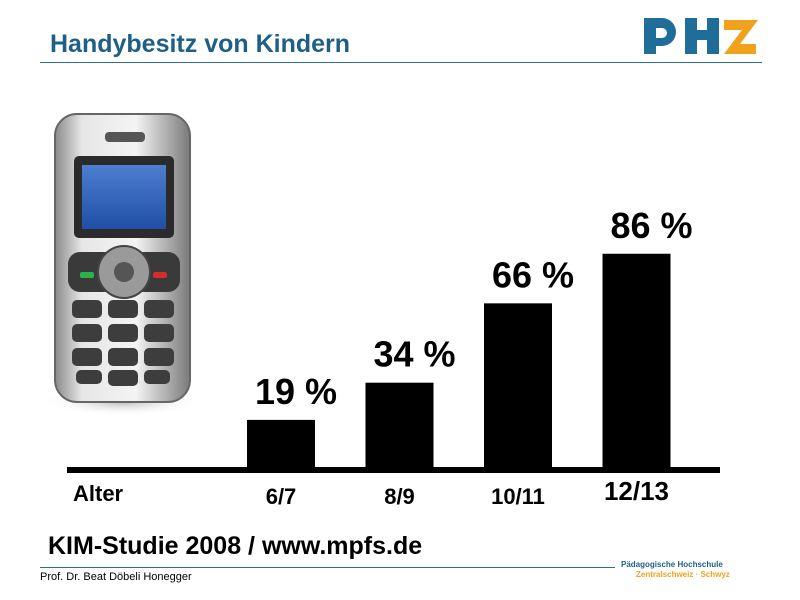  Describe the element at coordinates (636, 491) in the screenshot. I see `tick-label-12-13: 12/13` at that location.